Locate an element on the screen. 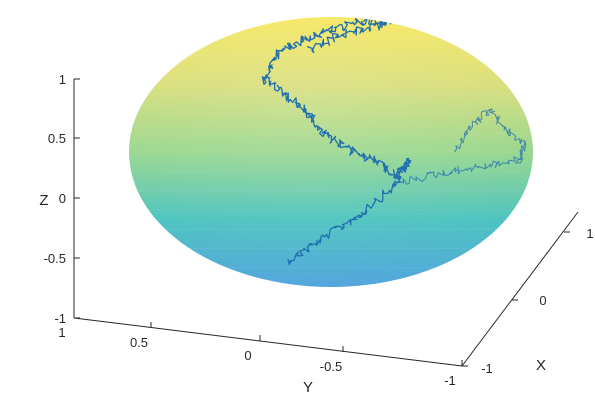  y-tick-label: -1 is located at coordinates (450, 380).